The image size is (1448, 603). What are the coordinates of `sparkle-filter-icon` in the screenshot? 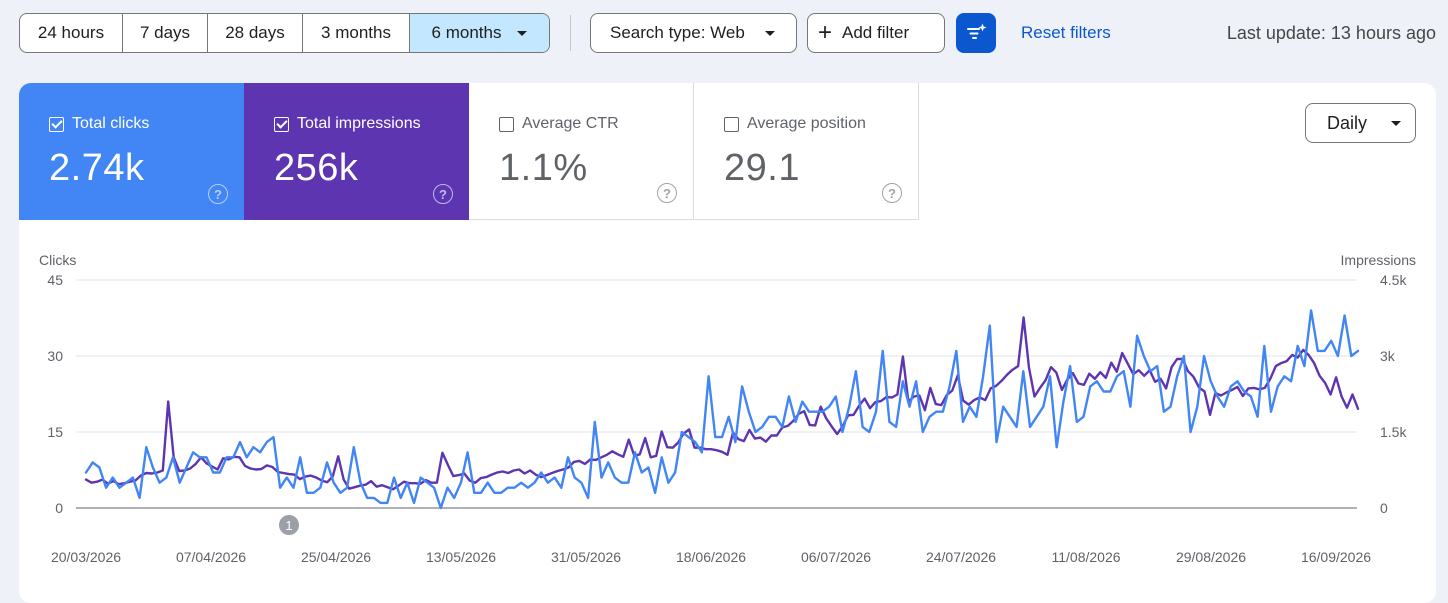 It's located at (977, 31).